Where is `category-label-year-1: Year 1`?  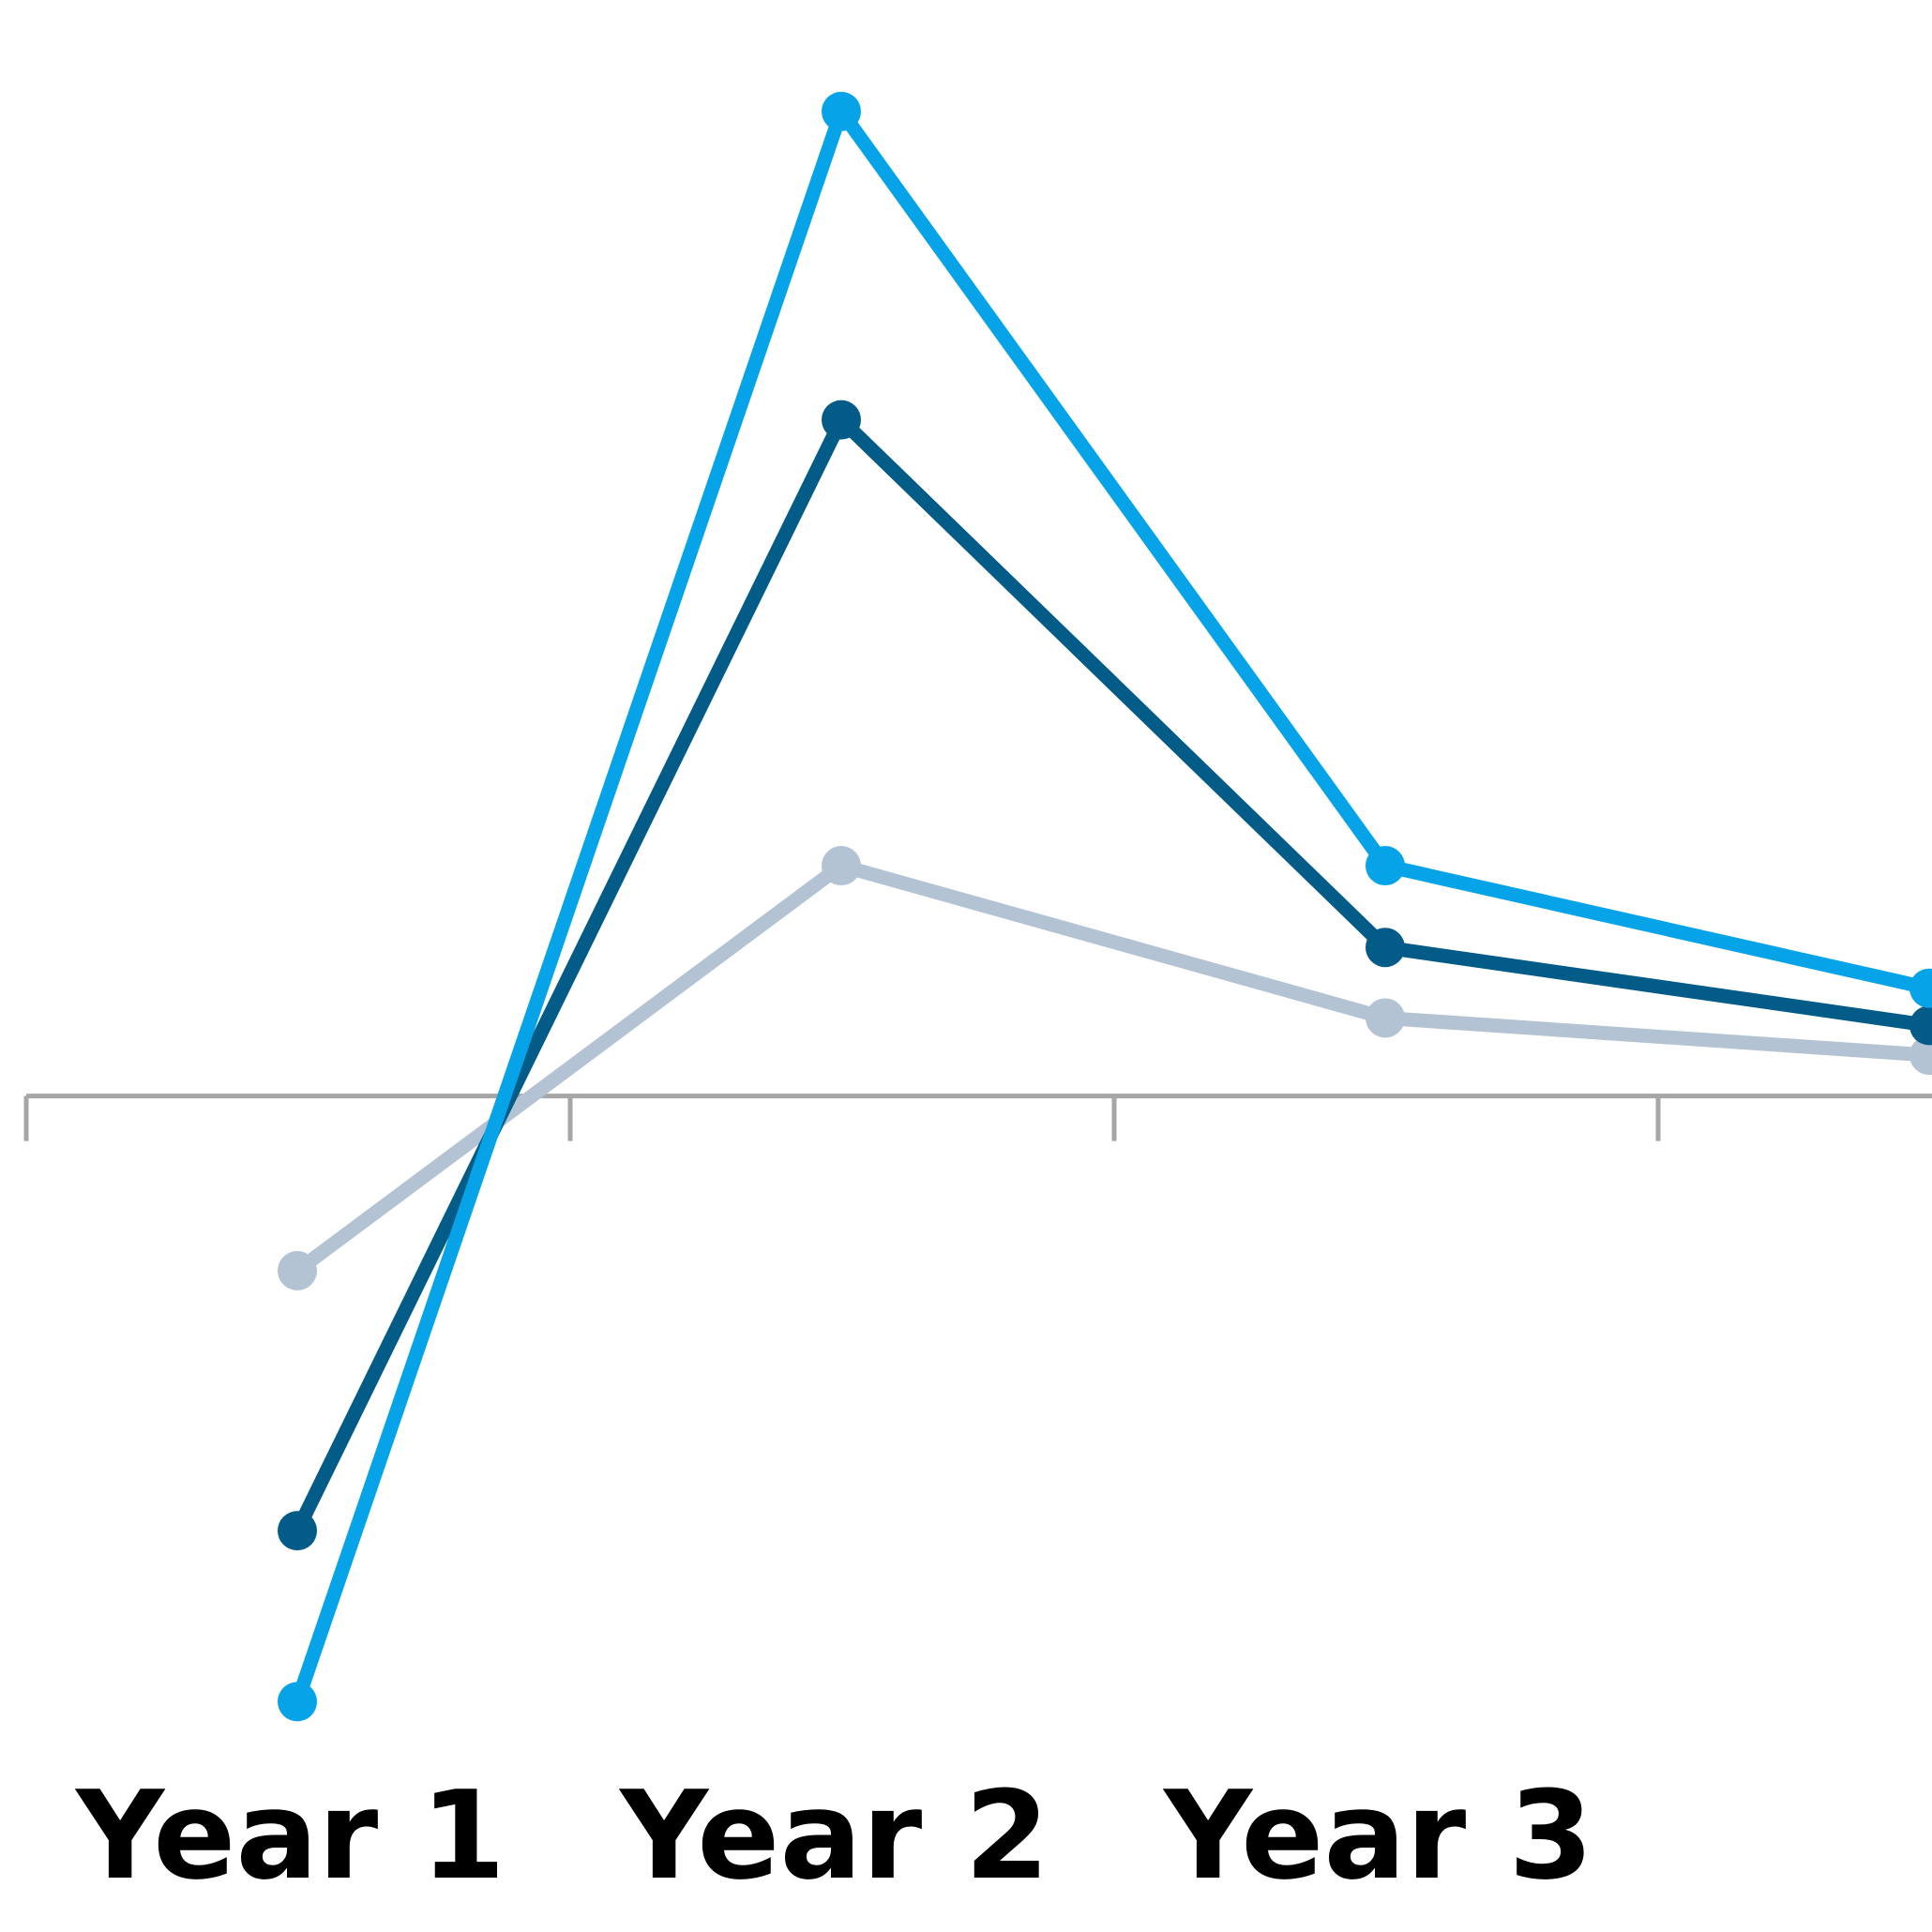 category-label-year-1: Year 1 is located at coordinates (290, 1835).